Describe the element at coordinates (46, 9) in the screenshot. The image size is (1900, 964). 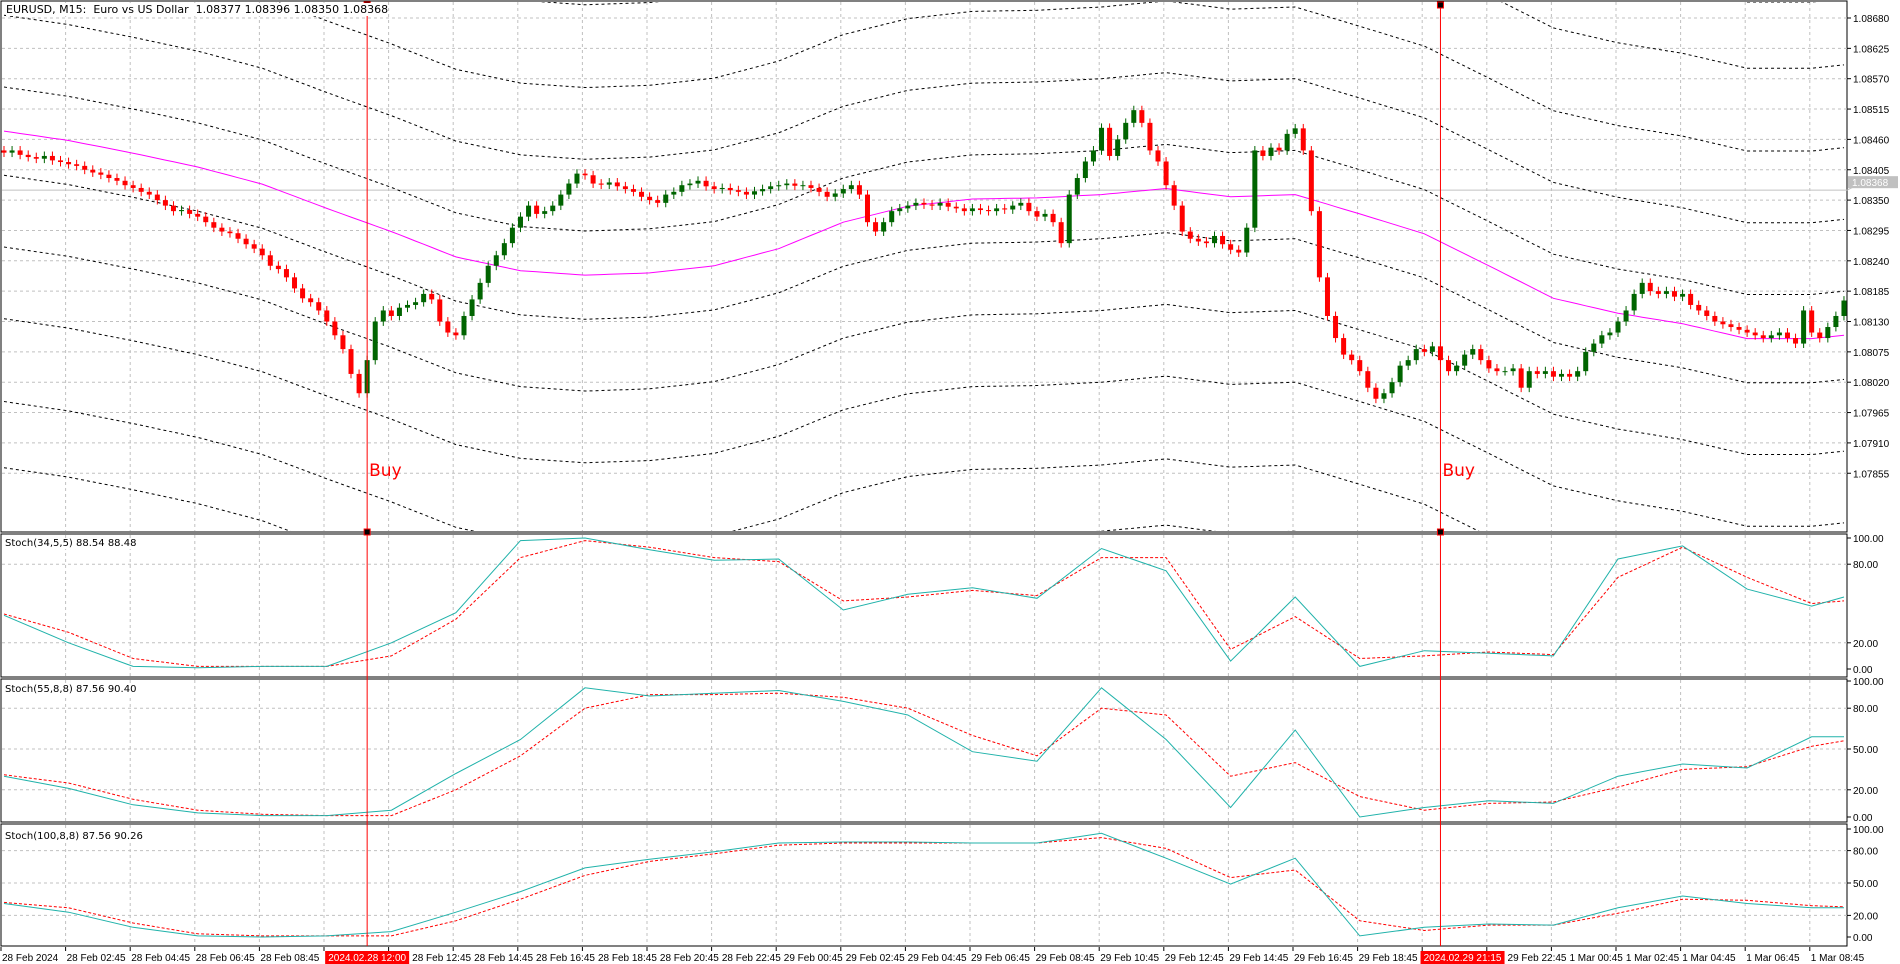
I see `symbol-timeframe: EURUSD, M15:` at that location.